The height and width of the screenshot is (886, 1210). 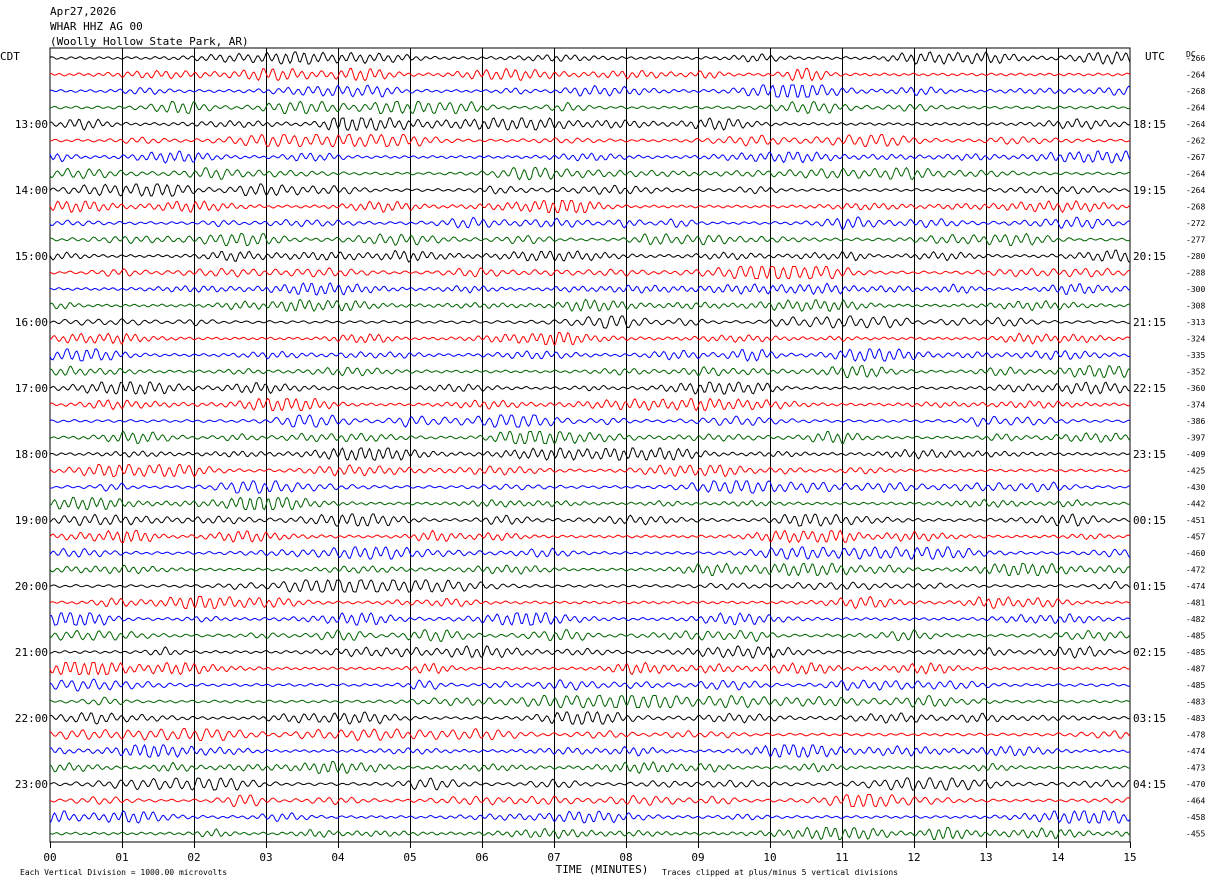 What do you see at coordinates (1195, 223) in the screenshot?
I see `dc-offset-label: -272` at bounding box center [1195, 223].